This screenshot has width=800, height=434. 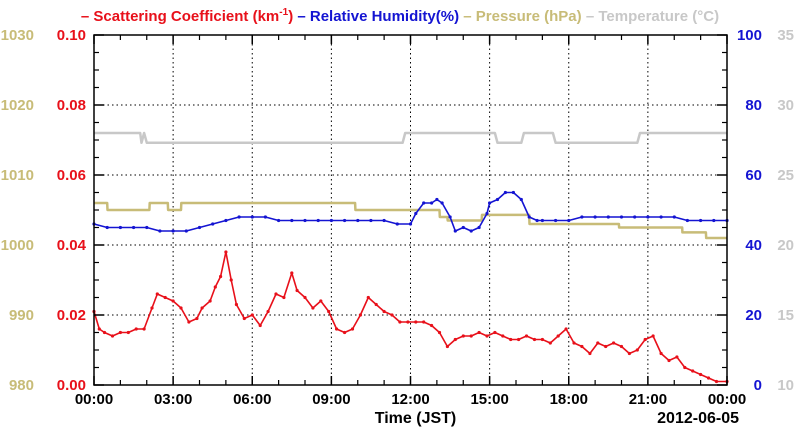 I want to click on humidity-series-line, so click(x=410, y=211).